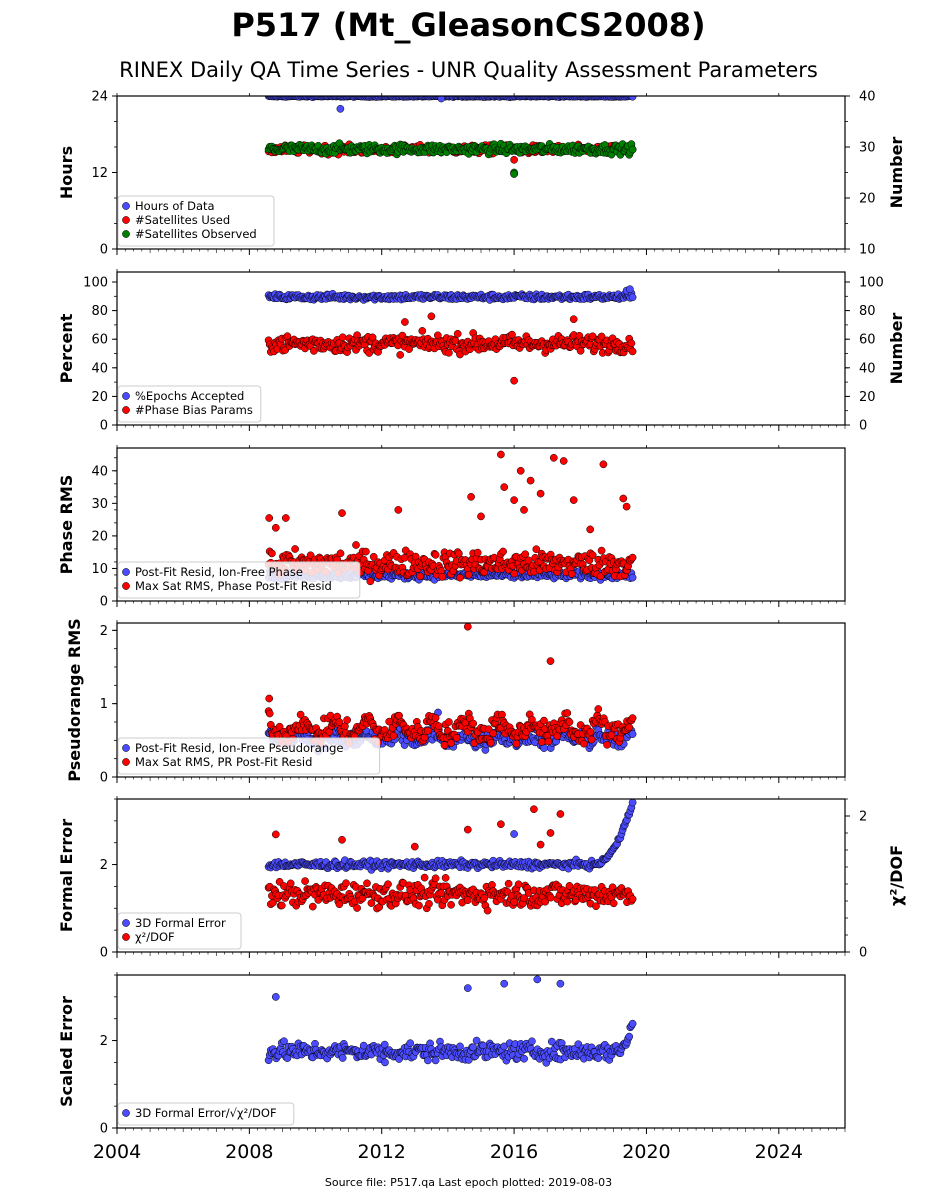  I want to click on y-tick-label: 12, so click(99, 173).